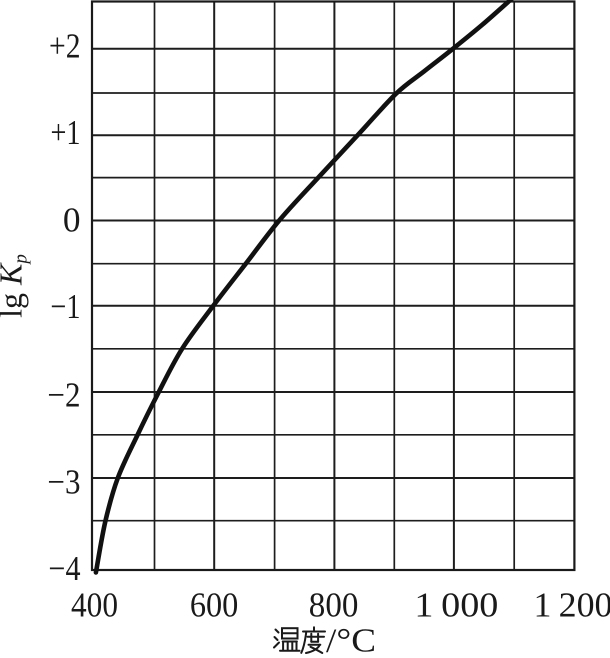 This screenshot has height=658, width=610. I want to click on svg-text: 1 200, so click(572, 605).